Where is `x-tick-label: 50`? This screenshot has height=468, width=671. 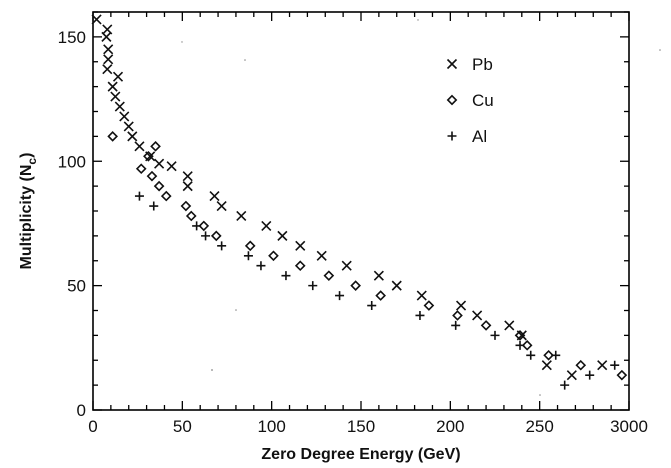 x-tick-label: 50 is located at coordinates (182, 426).